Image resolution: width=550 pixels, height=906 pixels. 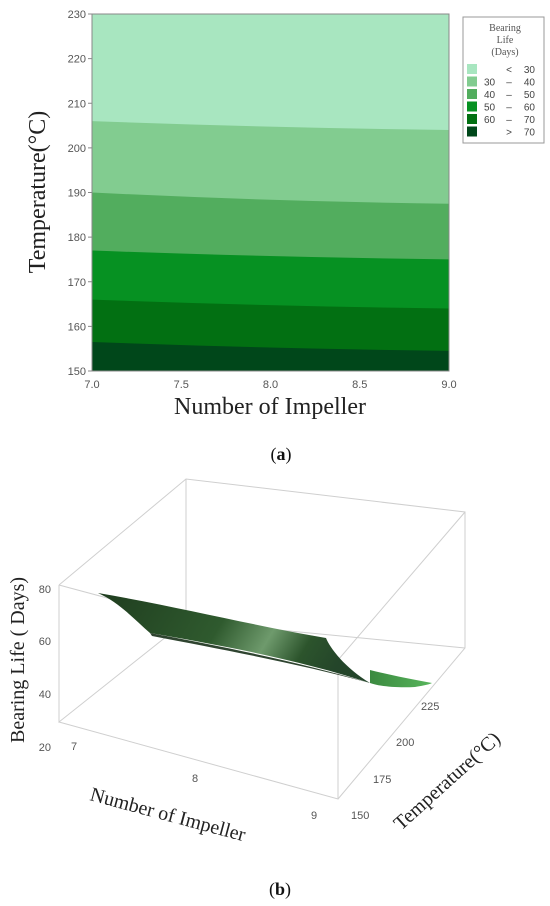 I want to click on surface, so click(x=265, y=640).